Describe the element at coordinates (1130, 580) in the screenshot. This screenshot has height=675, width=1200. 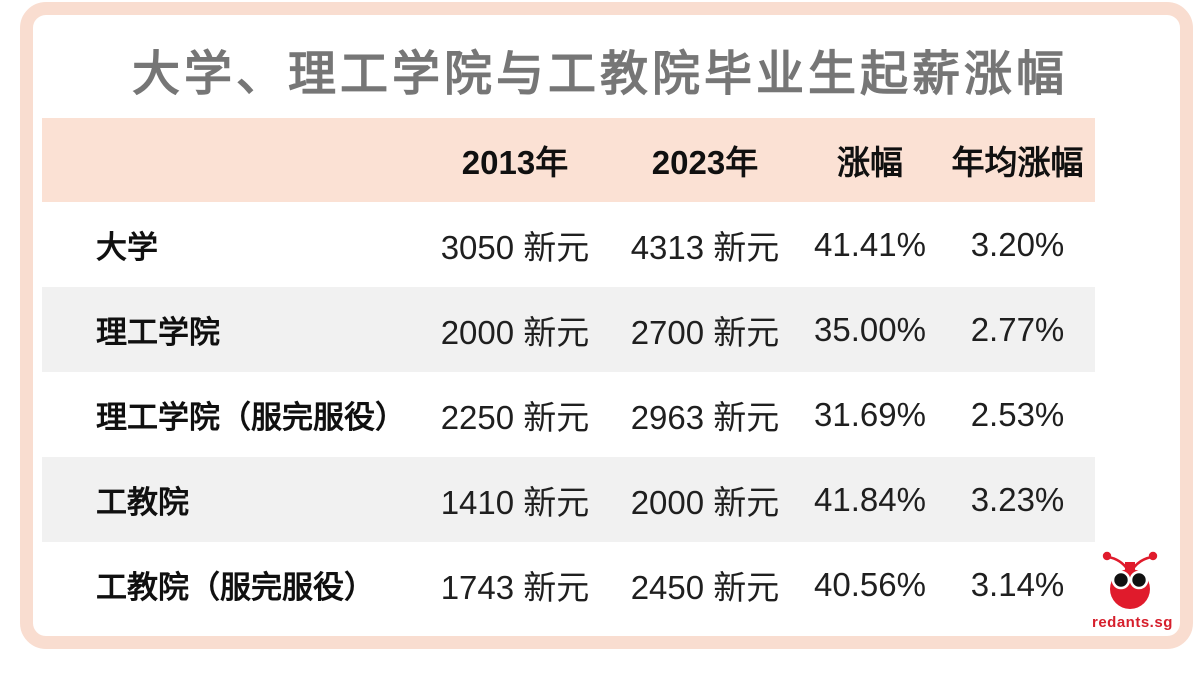
I see `red-ant-icon` at that location.